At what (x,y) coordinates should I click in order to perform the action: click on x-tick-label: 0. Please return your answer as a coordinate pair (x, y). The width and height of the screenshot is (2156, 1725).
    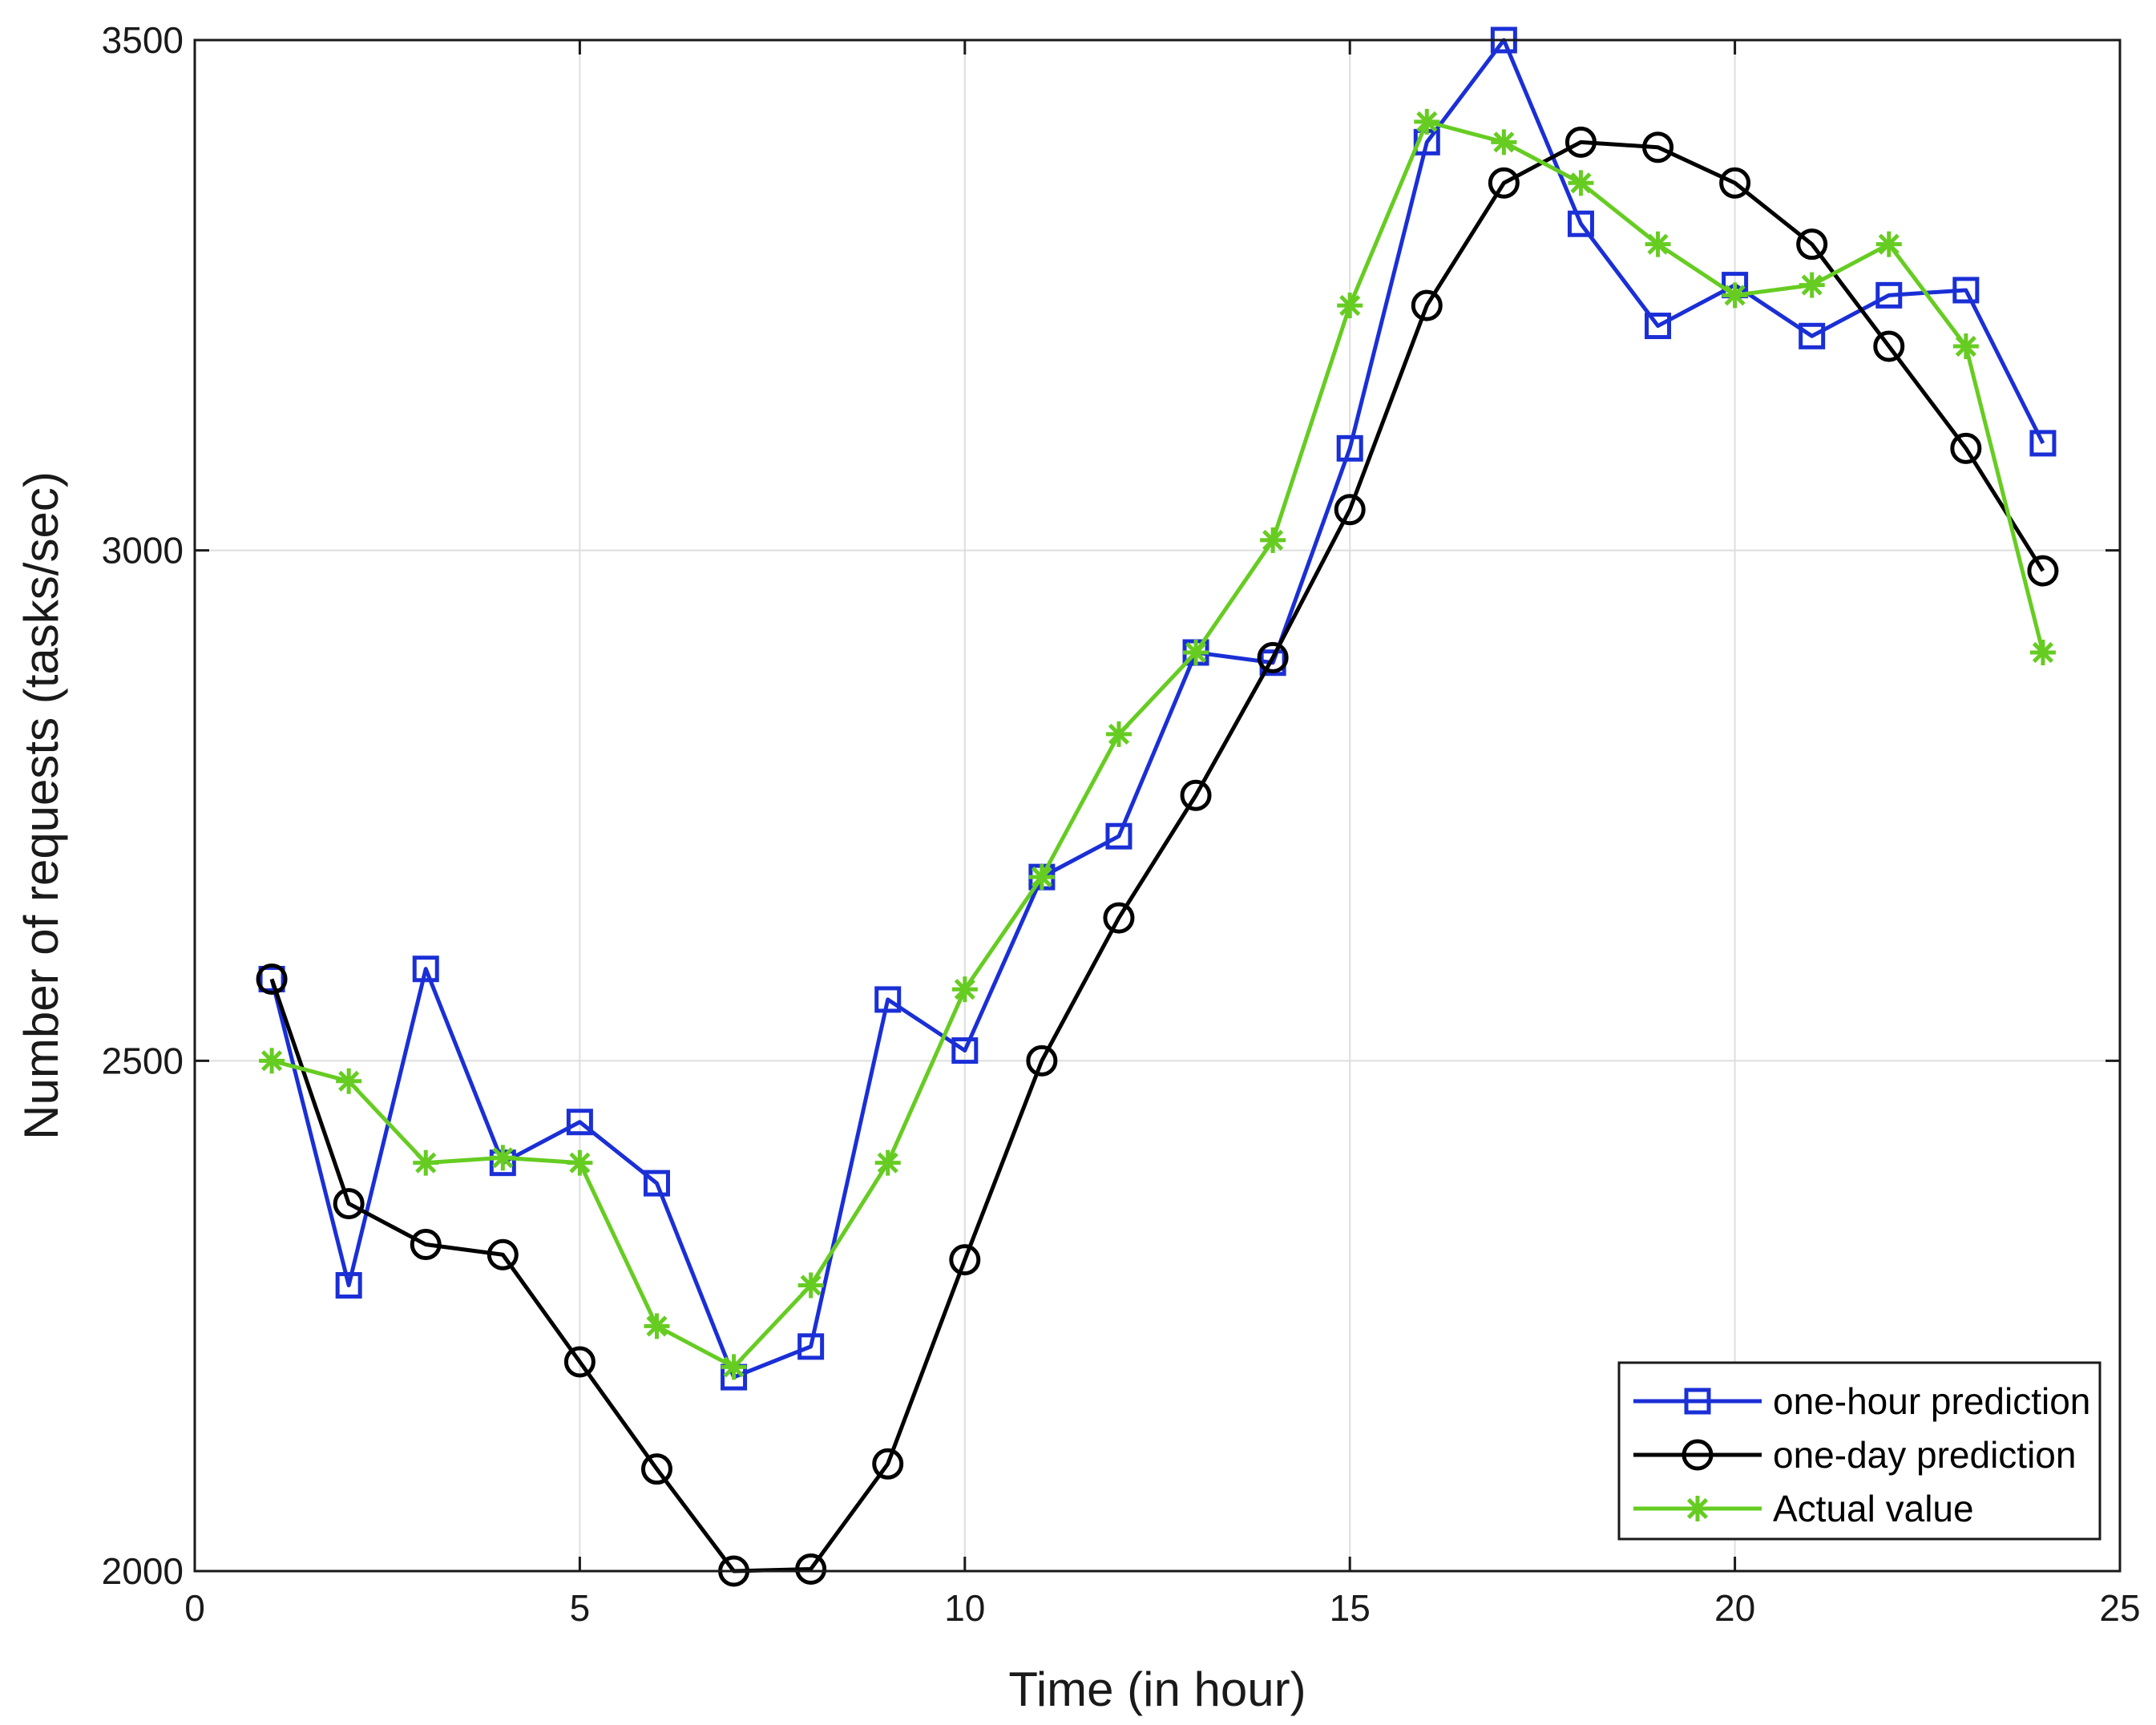
    Looking at the image, I should click on (194, 1608).